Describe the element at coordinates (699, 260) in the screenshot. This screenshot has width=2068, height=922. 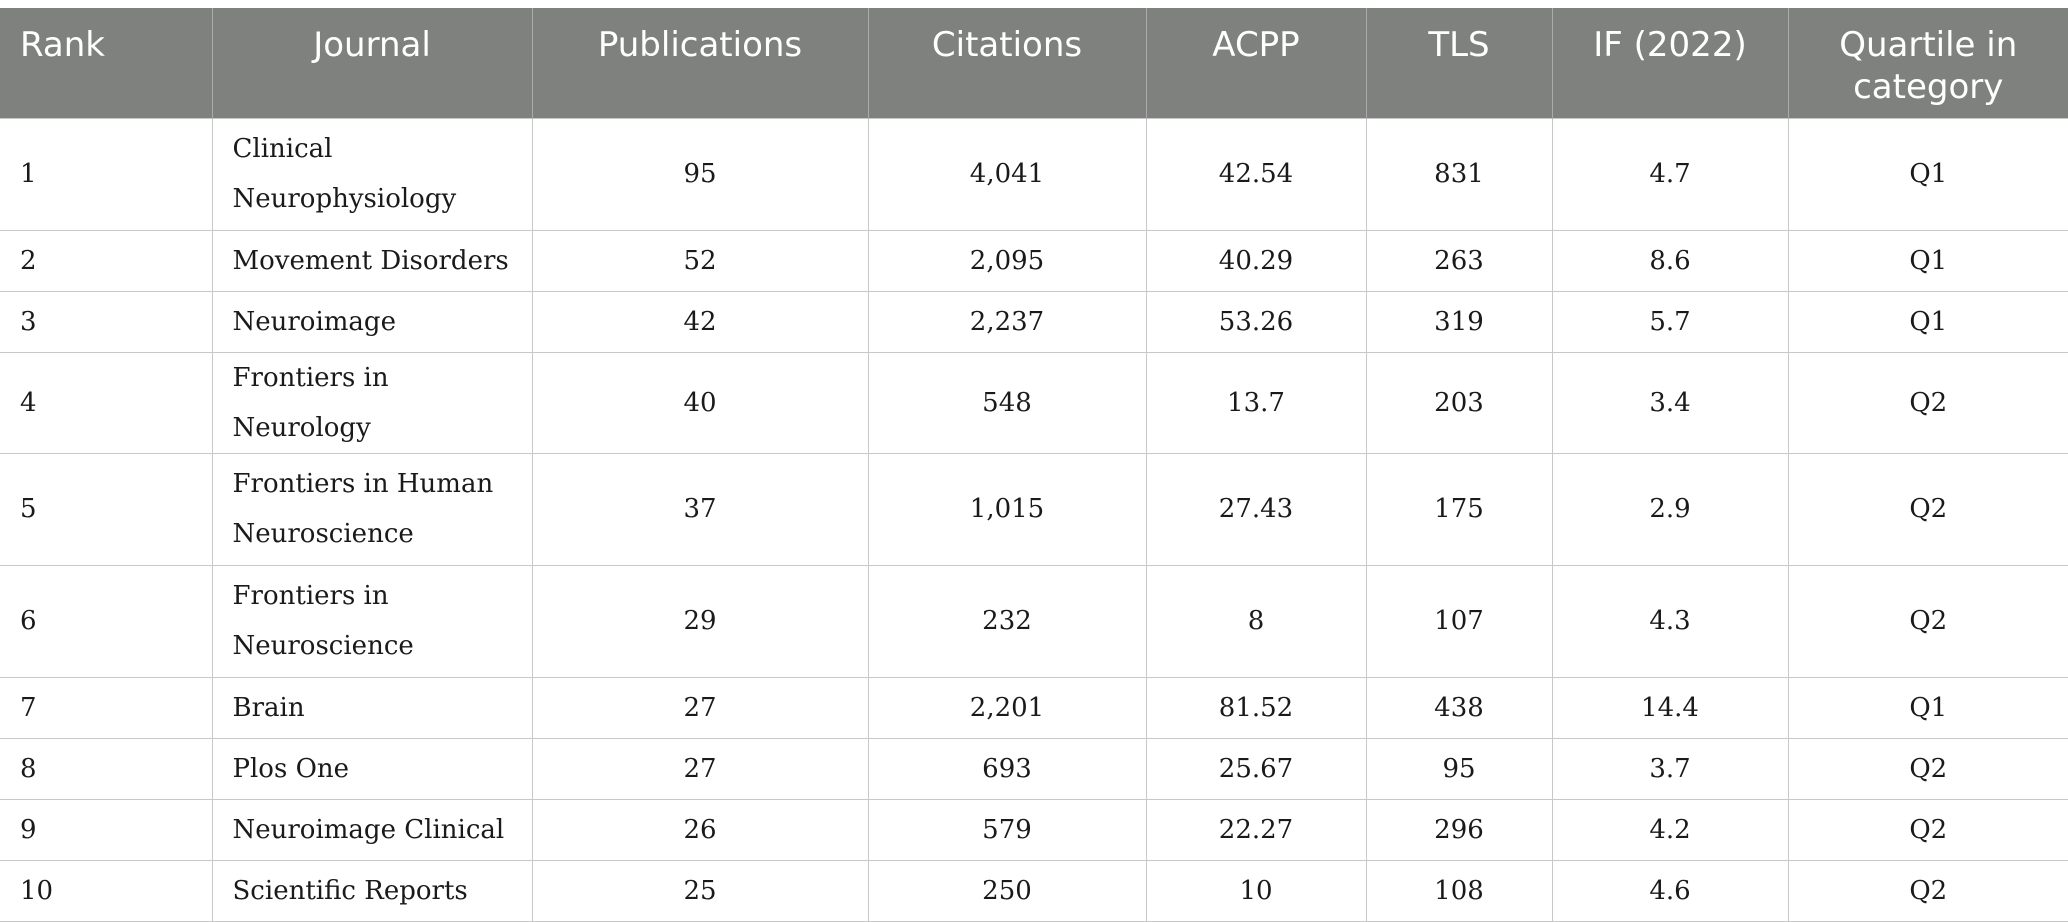
I see `cell-publications: 52` at that location.